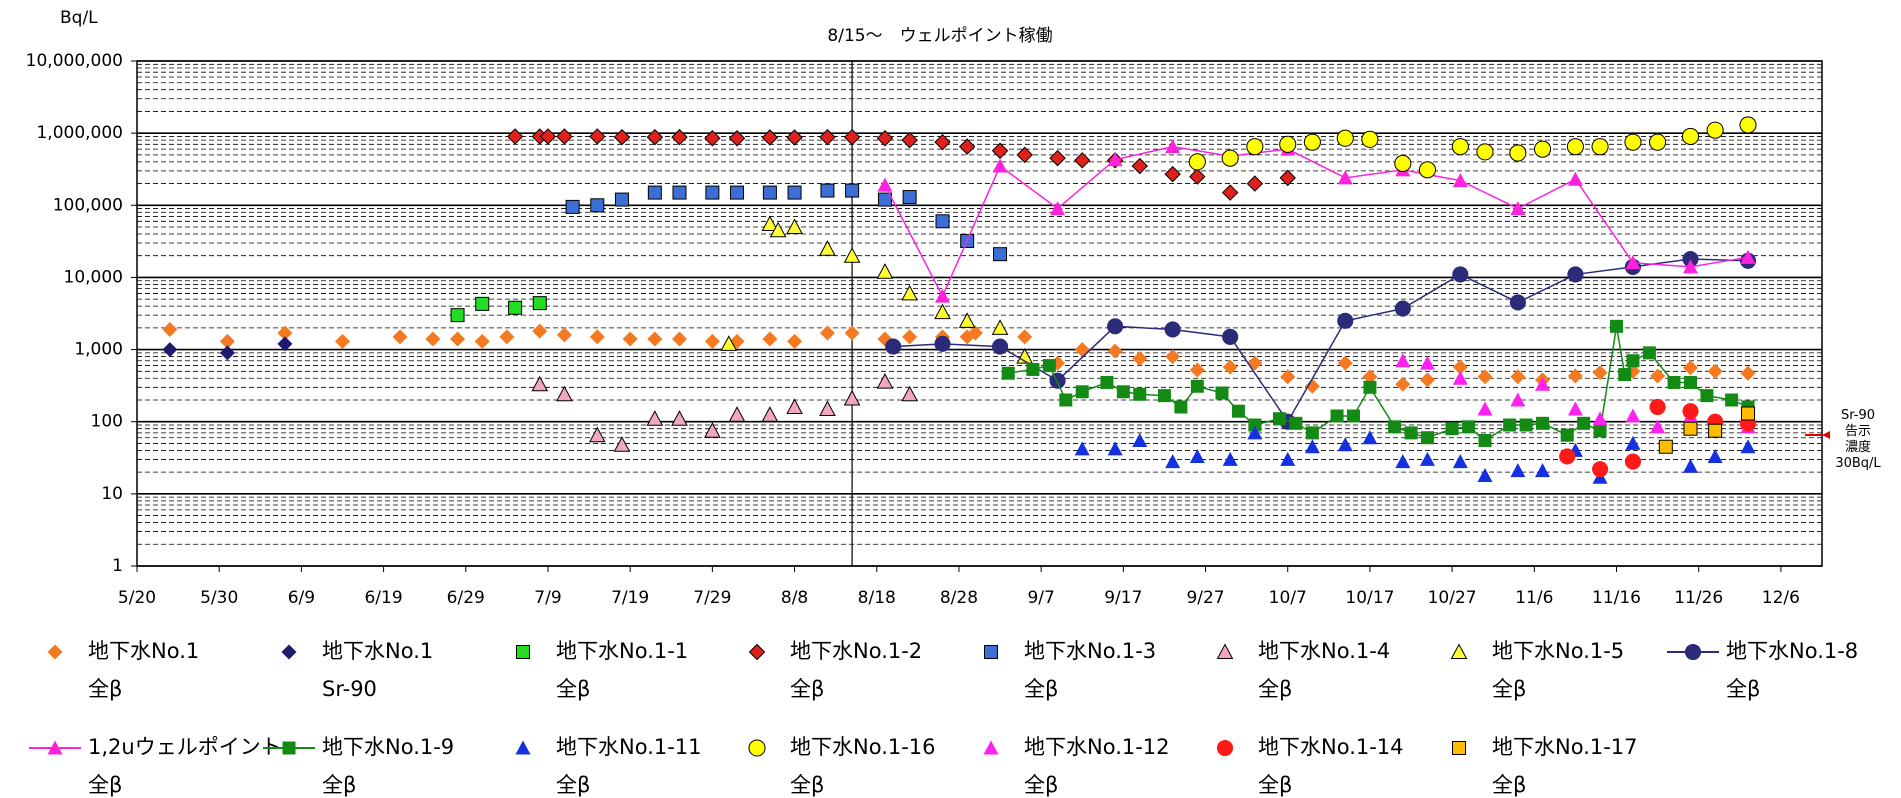 The height and width of the screenshot is (798, 1901). What do you see at coordinates (107, 422) in the screenshot?
I see `y-tick-label: 100` at bounding box center [107, 422].